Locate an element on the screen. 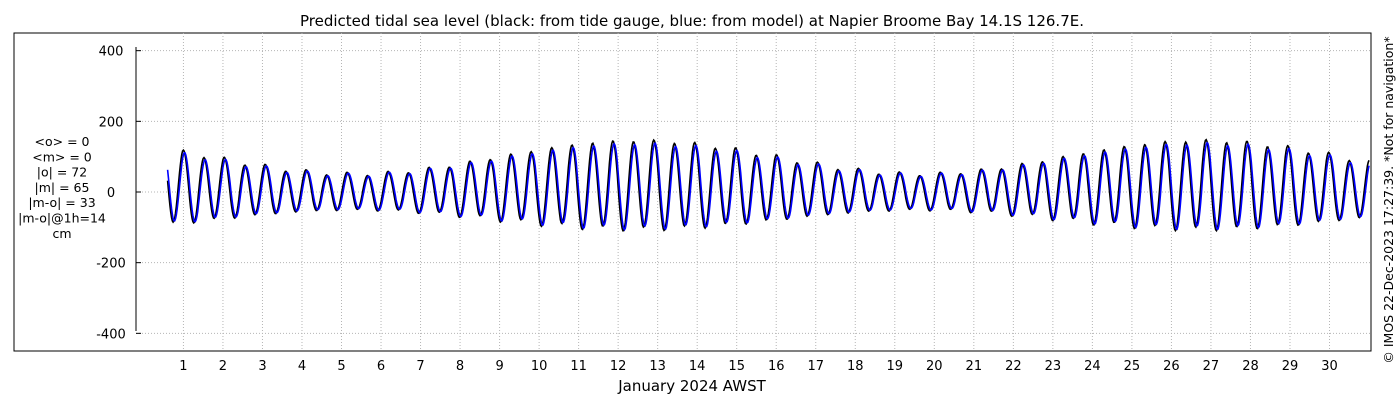  x-tick-label: 19 is located at coordinates (895, 366).